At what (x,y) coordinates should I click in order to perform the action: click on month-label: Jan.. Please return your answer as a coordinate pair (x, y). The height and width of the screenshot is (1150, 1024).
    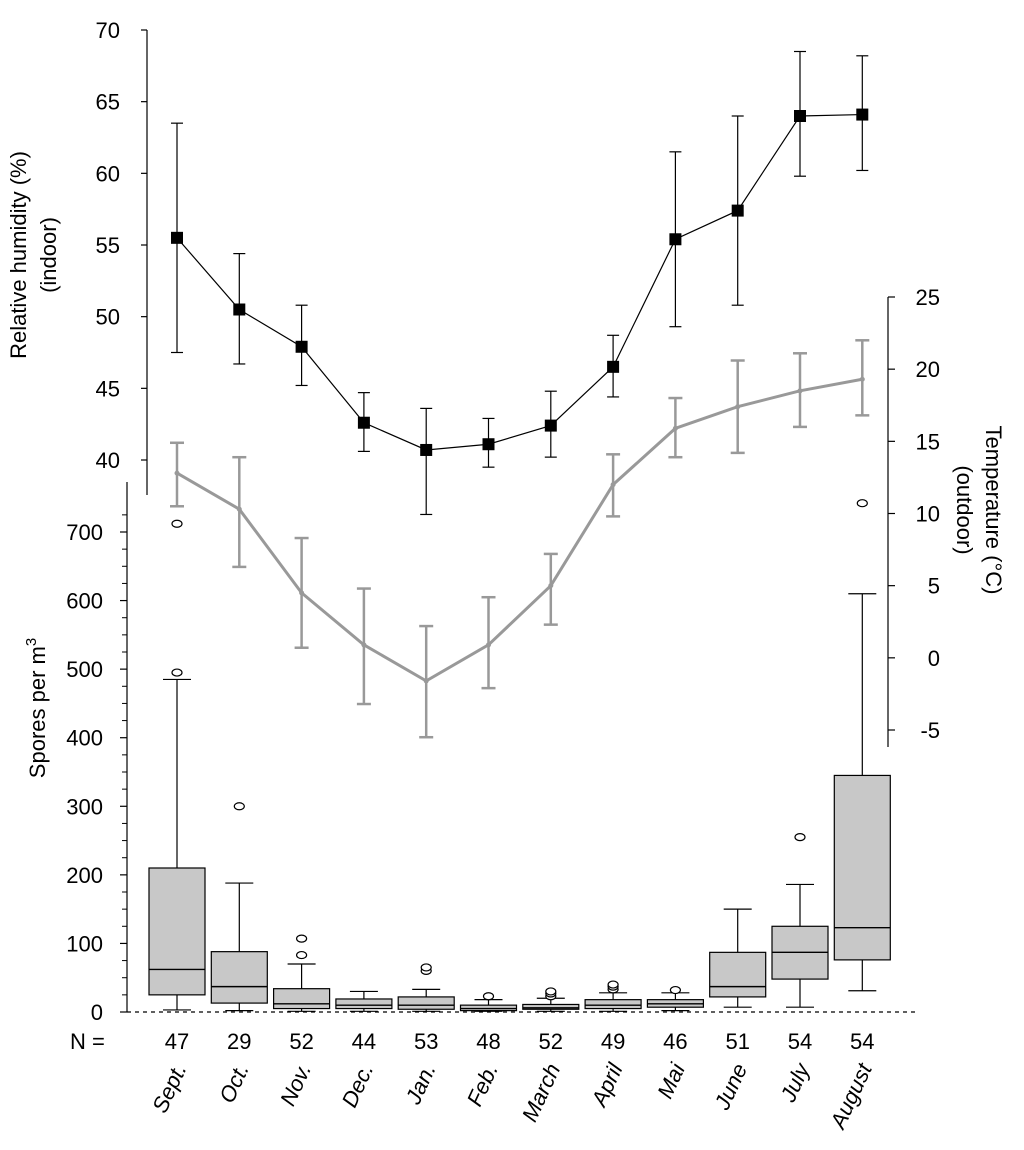
    Looking at the image, I should click on (420, 1084).